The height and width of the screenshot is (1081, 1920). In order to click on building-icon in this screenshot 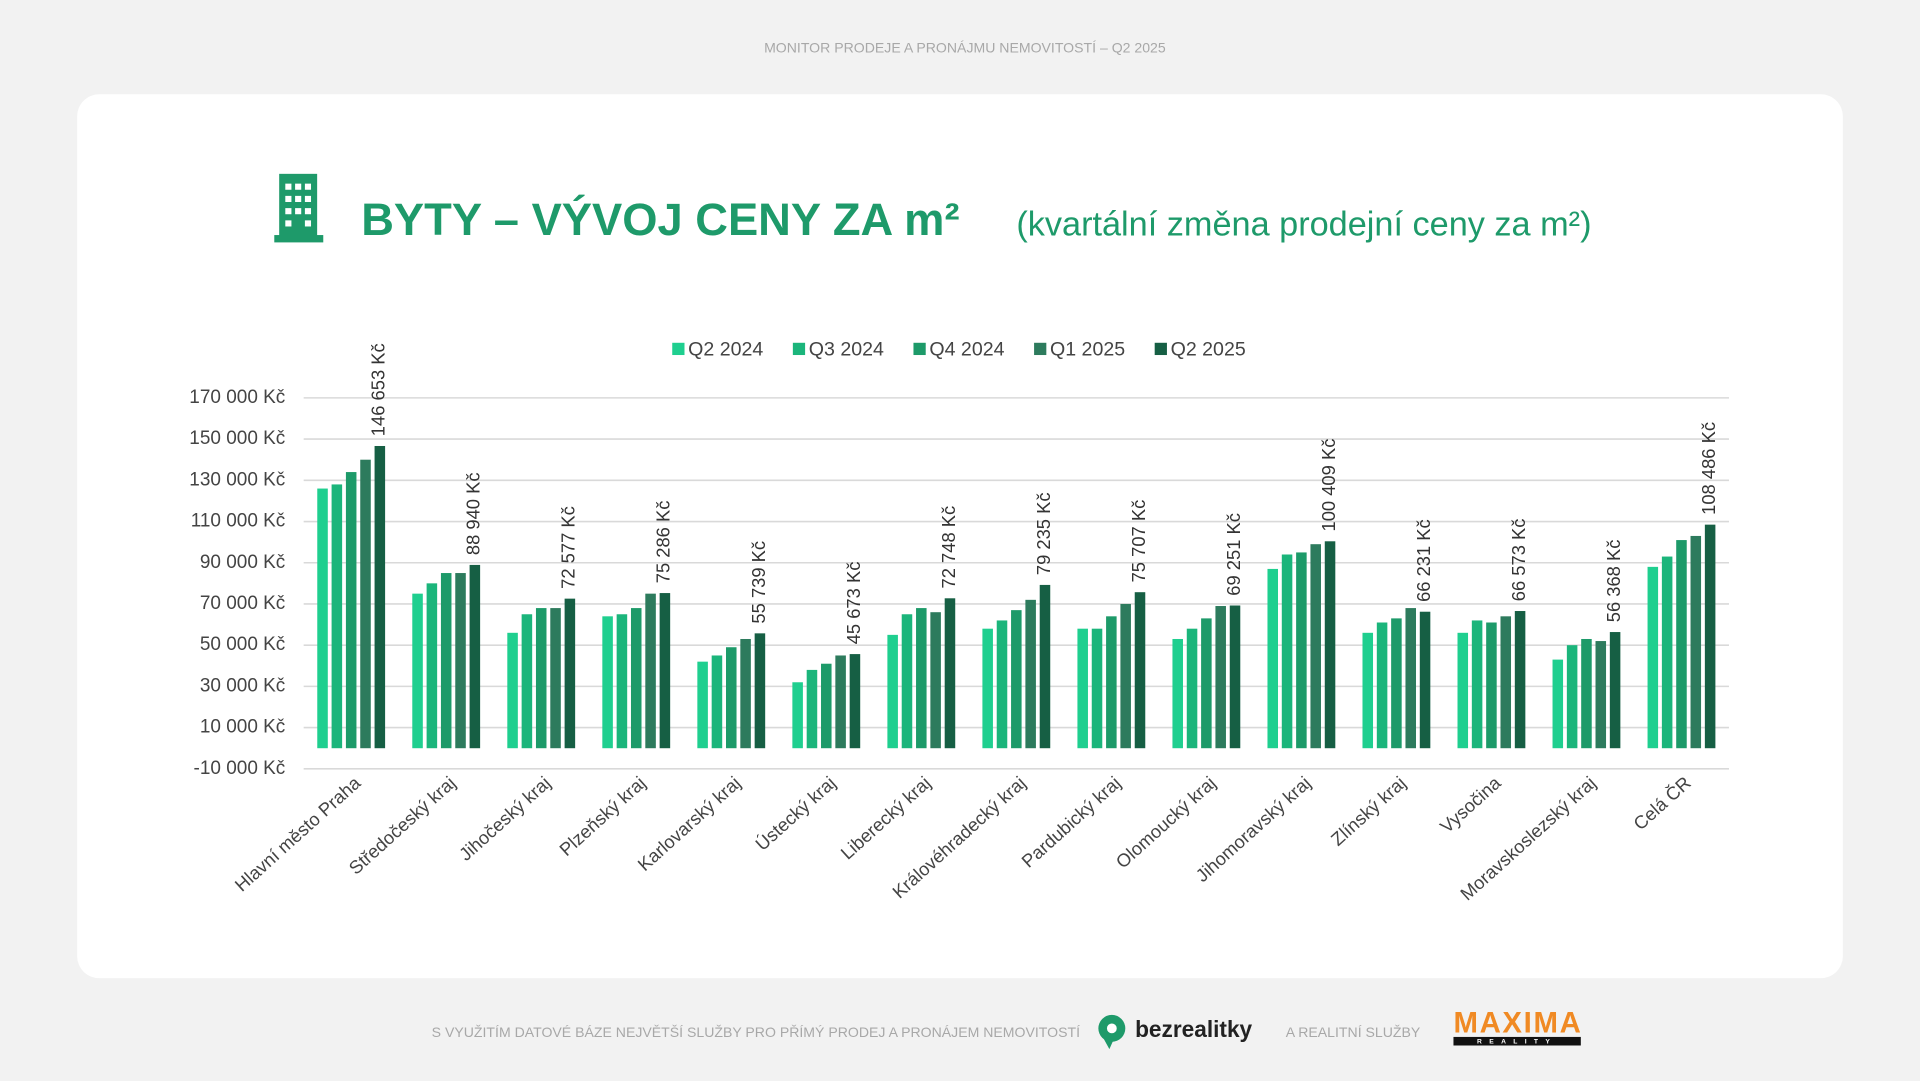, I will do `click(299, 208)`.